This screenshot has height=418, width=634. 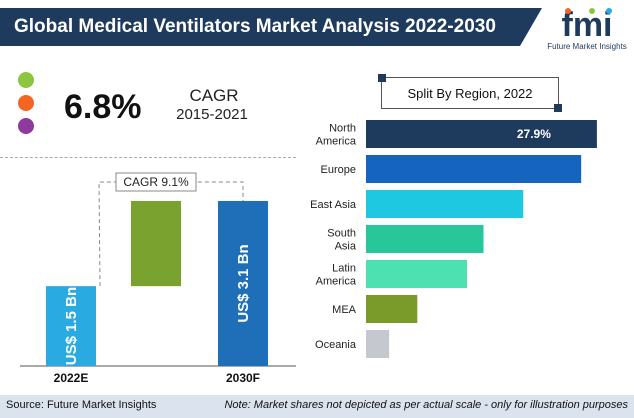 I want to click on region-label: Oceania, so click(x=336, y=345).